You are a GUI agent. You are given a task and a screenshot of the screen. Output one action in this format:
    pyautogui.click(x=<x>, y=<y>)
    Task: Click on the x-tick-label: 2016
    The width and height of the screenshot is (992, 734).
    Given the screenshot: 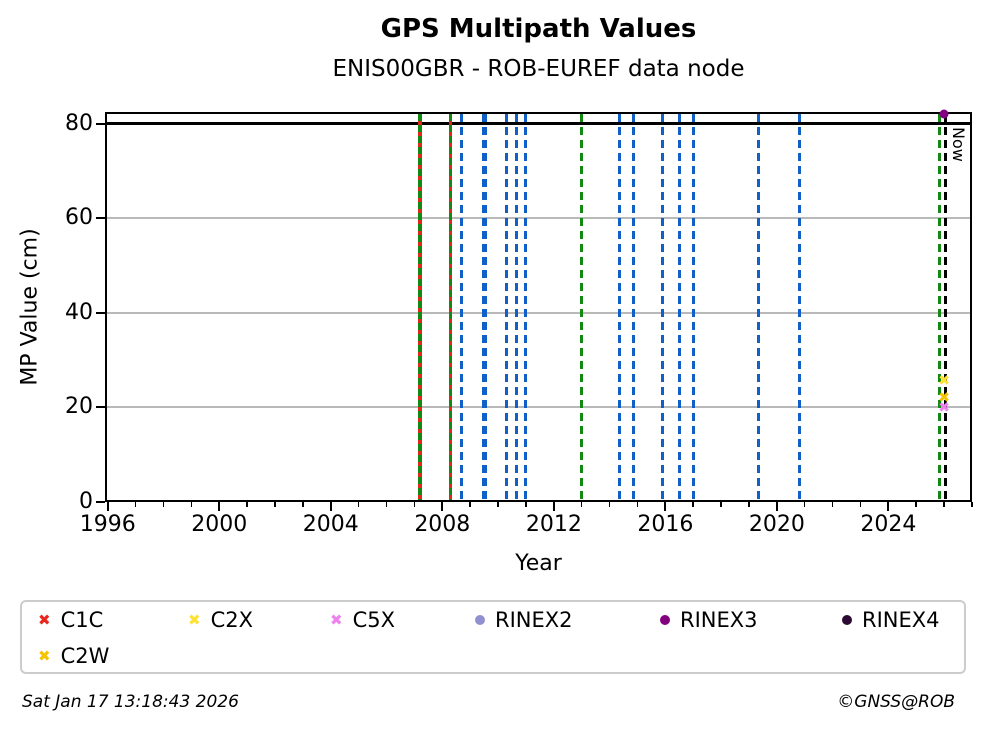 What is the action you would take?
    pyautogui.click(x=665, y=524)
    